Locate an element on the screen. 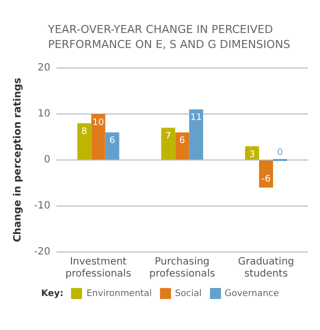 This screenshot has height=330, width=320. chart-title: YEAR-OVER-YEAR CHANGE IN PERCEIVED PERFORMANCE ON E, S AND G DIMENSIONS is located at coordinates (169, 37).